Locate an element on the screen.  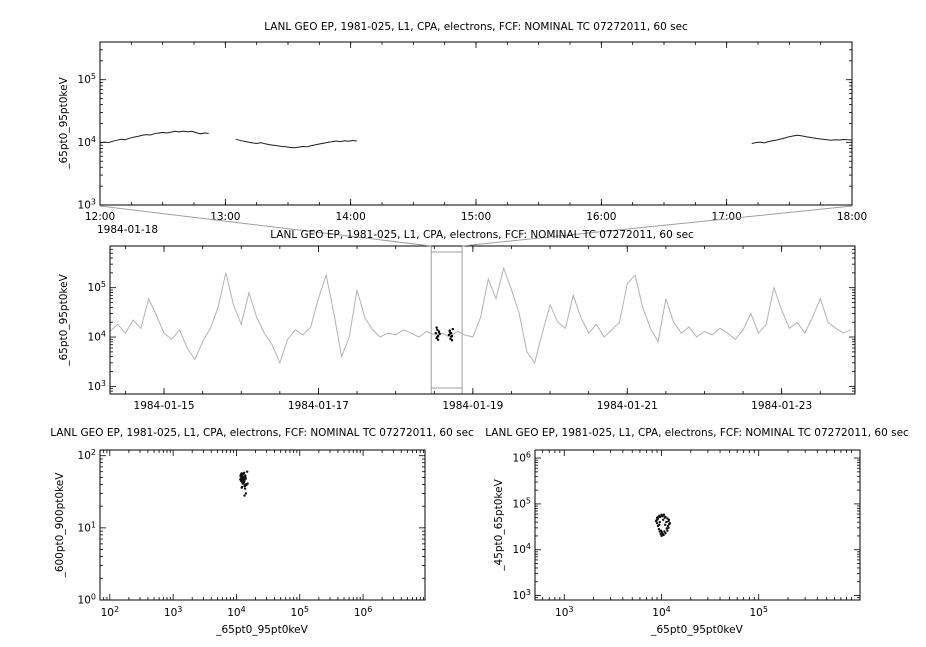
y-axis-label-top: _65pt0_95pt0keV is located at coordinates (64, 123).